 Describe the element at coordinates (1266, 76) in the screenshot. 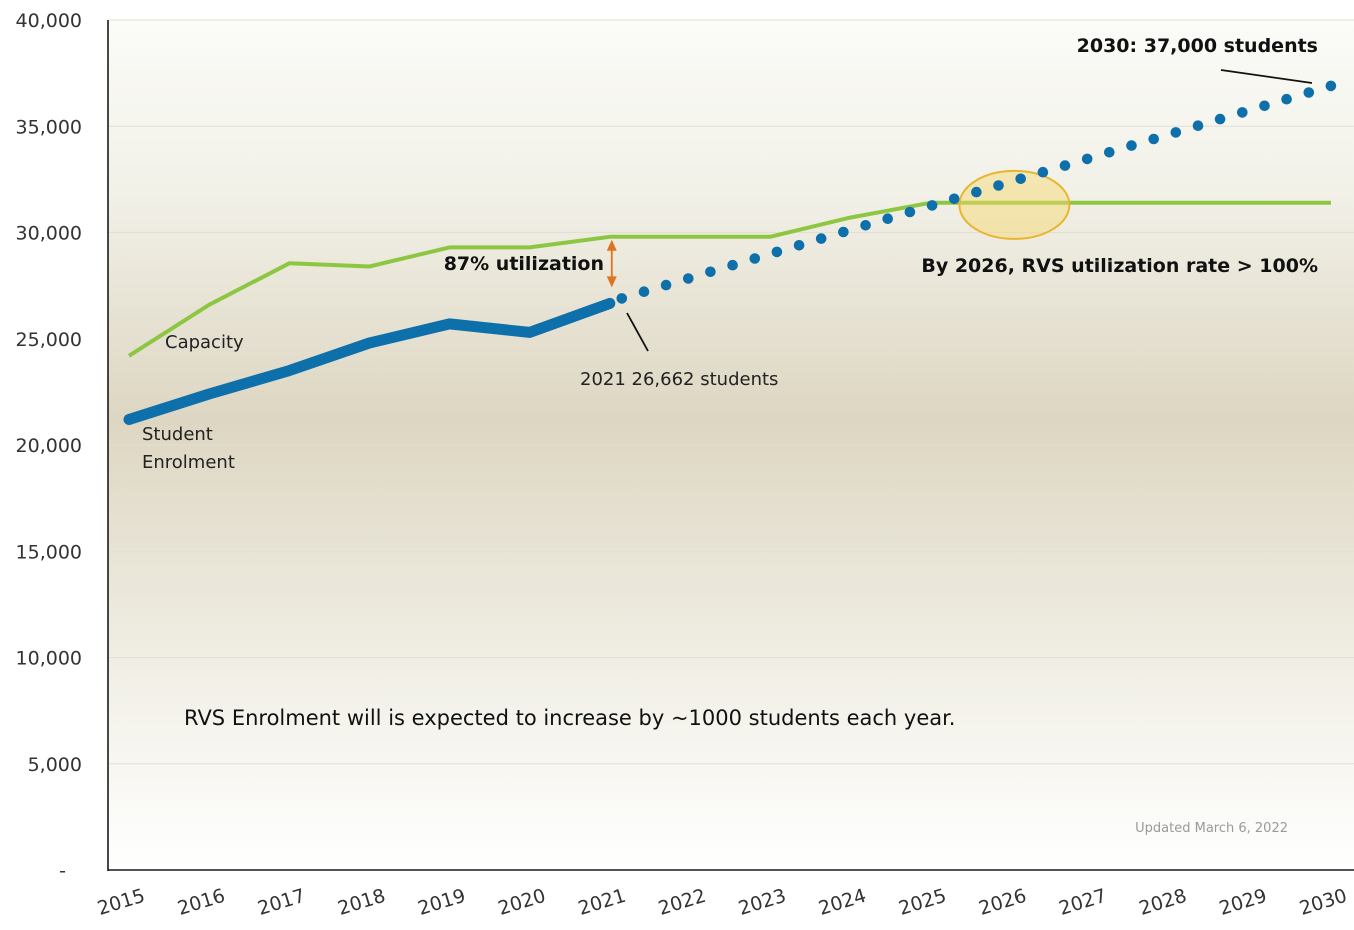

I see `leader-2030` at that location.